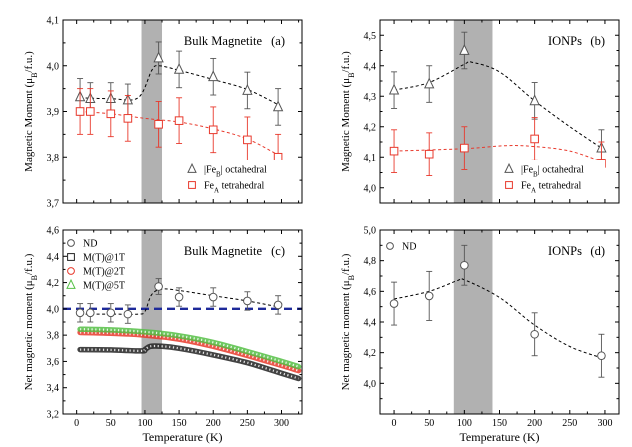 The image size is (632, 447). Describe the element at coordinates (241, 186) in the screenshot. I see `legend-label-rest: tetrahedral` at that location.